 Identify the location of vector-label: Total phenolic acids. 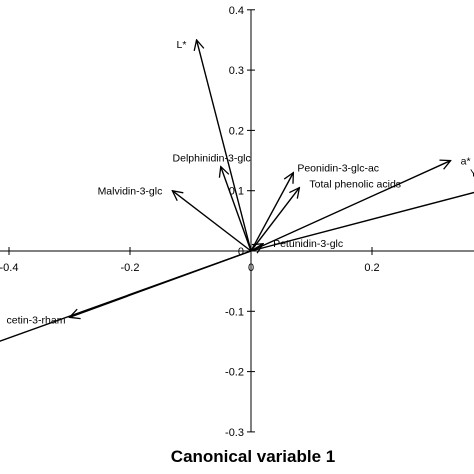
(355, 185).